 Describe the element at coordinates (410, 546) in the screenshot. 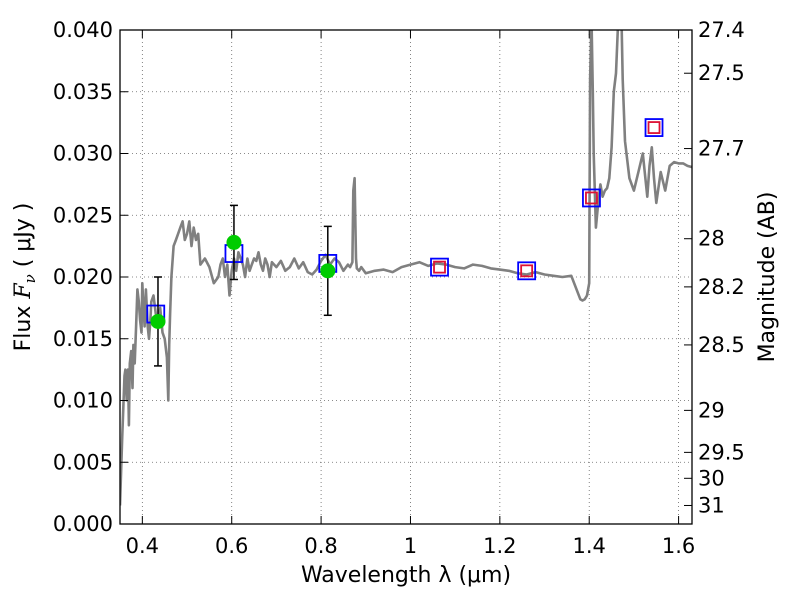

I see `x-tick-label: 1` at that location.